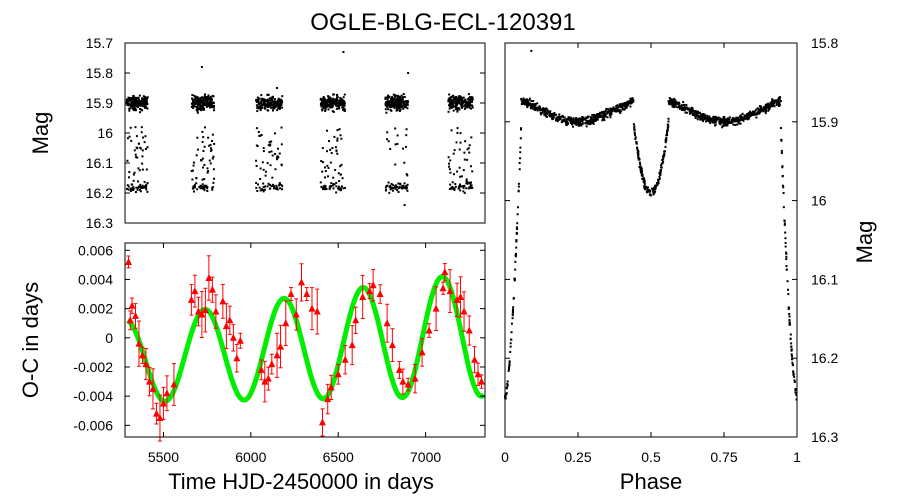 The image size is (900, 500). I want to click on y-tick-label: 0.006, so click(95, 250).